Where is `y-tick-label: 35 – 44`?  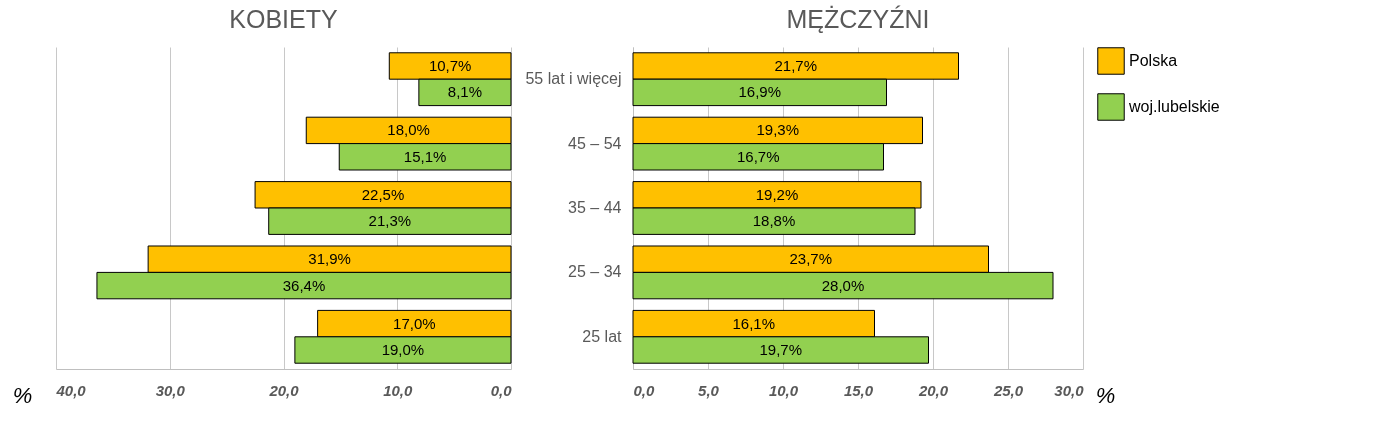
y-tick-label: 35 – 44 is located at coordinates (595, 207).